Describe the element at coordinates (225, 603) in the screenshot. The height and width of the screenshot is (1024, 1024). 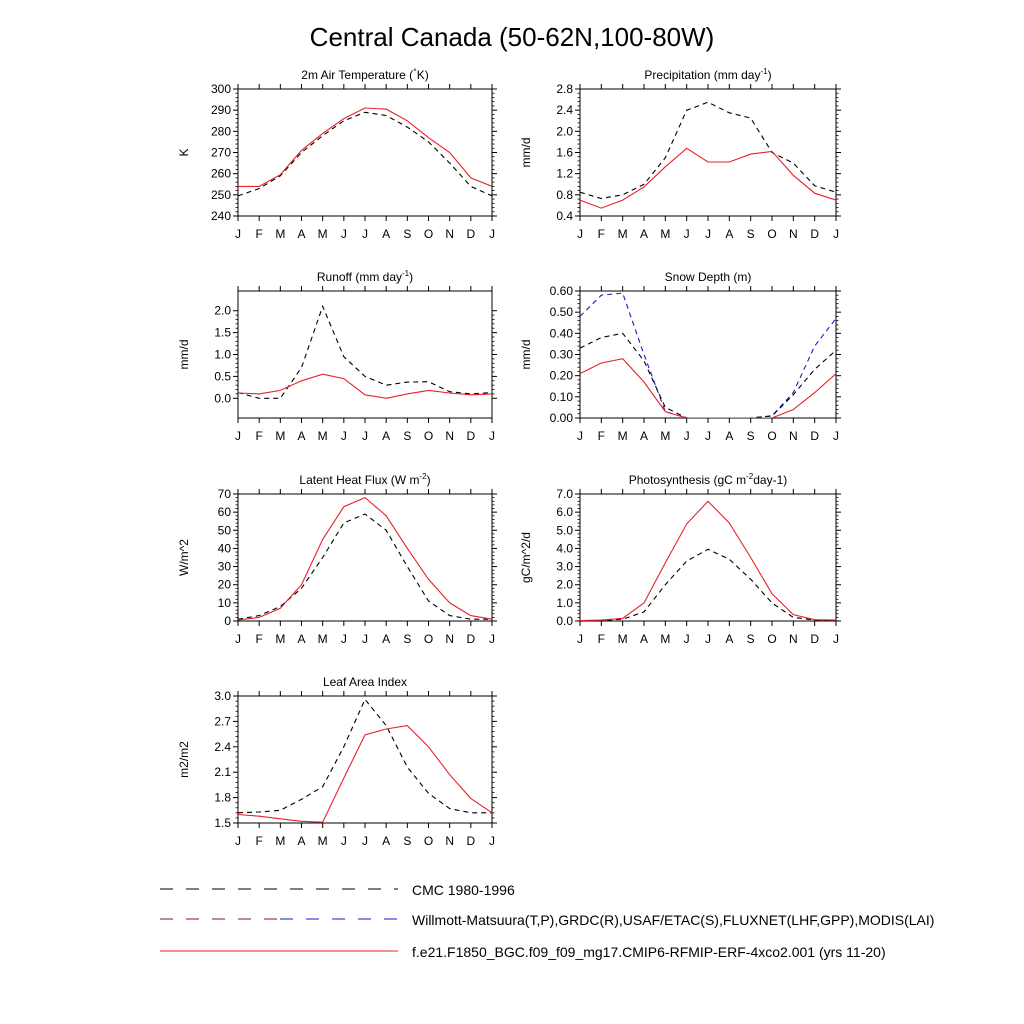
I see `y-tick-label: 10` at that location.